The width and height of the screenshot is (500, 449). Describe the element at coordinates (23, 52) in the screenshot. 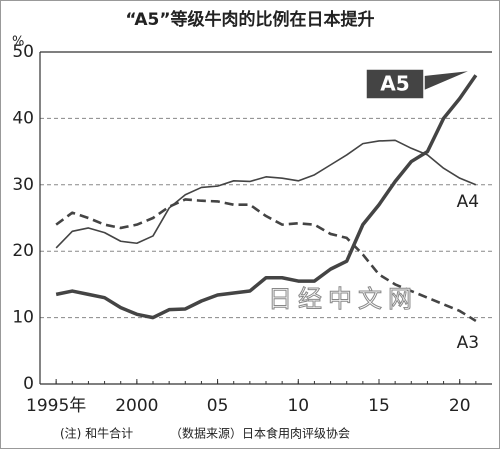

I see `y-tick-label: 50` at that location.